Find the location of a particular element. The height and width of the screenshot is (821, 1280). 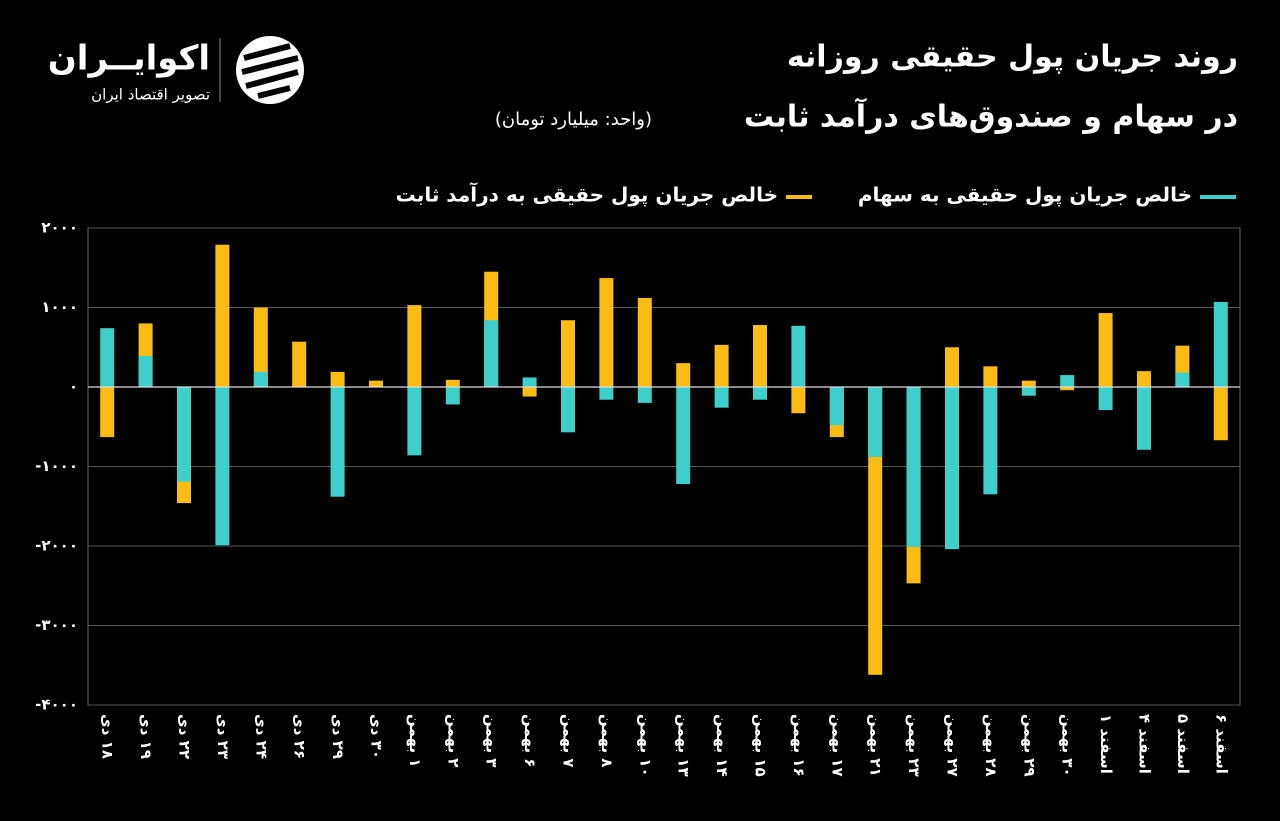

x-tick-label: ۱۵ بهمن is located at coordinates (761, 745).